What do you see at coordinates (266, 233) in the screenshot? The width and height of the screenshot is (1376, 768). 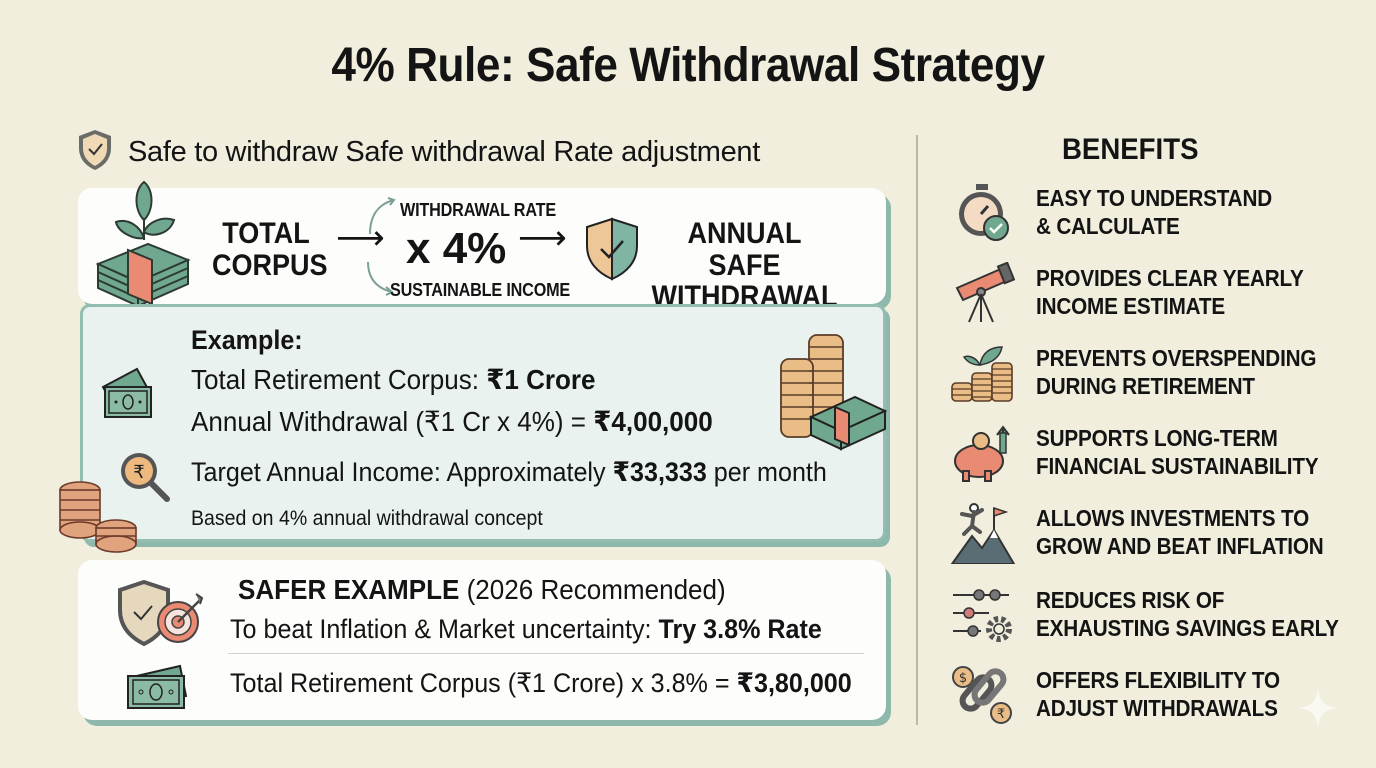 I see `total-corpus-line1: TOTAL` at bounding box center [266, 233].